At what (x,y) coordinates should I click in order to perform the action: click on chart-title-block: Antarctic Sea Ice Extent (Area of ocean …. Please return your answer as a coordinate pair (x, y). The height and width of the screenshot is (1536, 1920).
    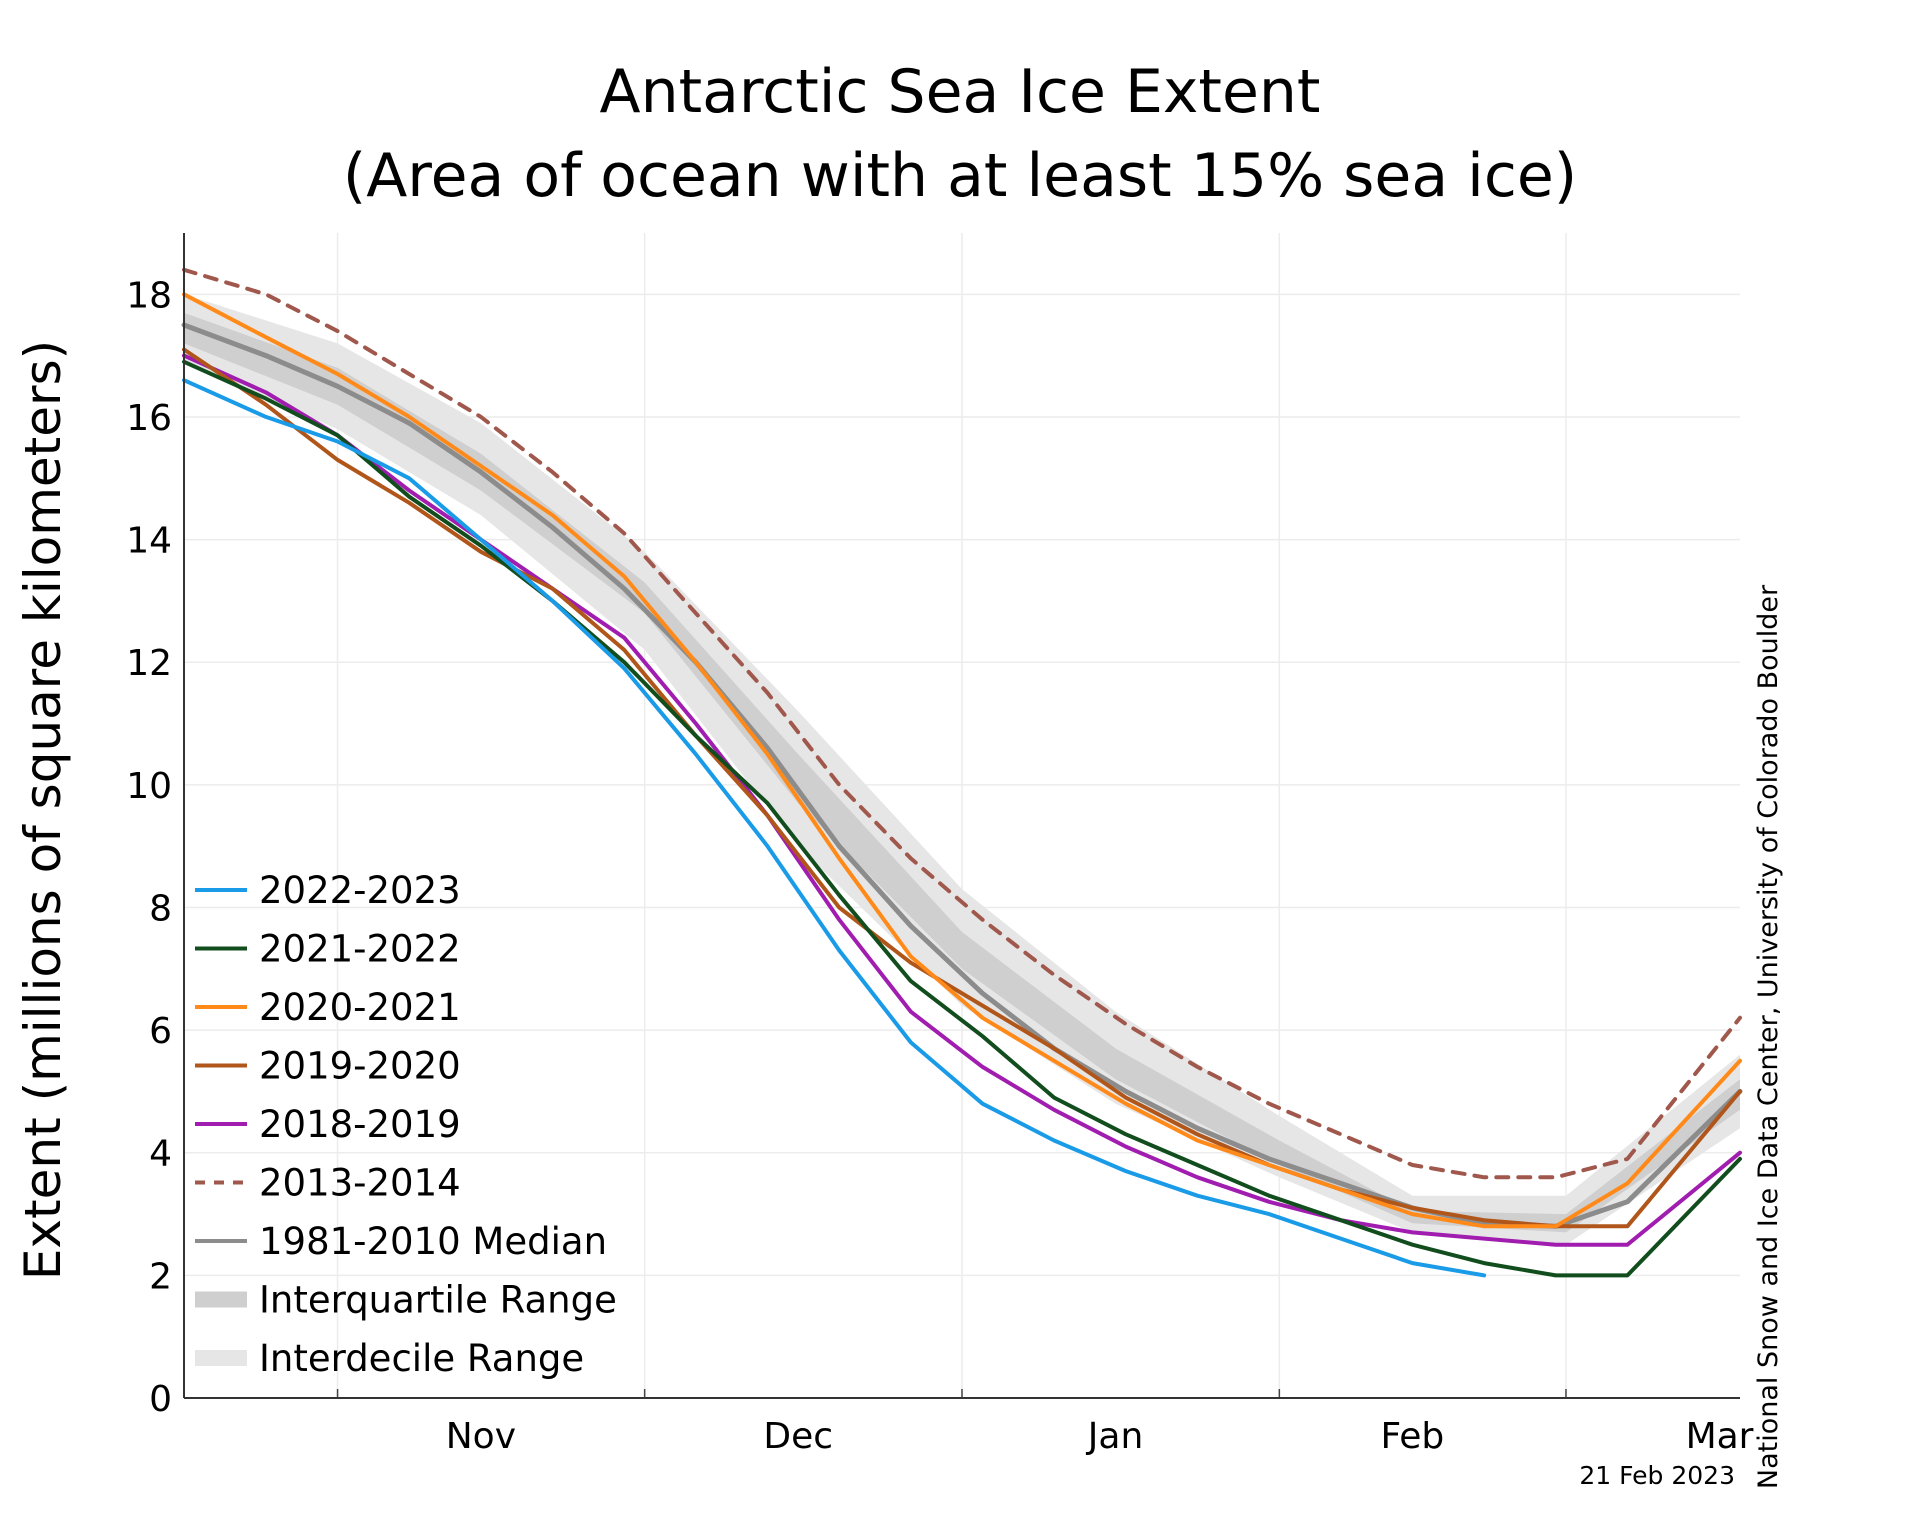
    Looking at the image, I should click on (960, 134).